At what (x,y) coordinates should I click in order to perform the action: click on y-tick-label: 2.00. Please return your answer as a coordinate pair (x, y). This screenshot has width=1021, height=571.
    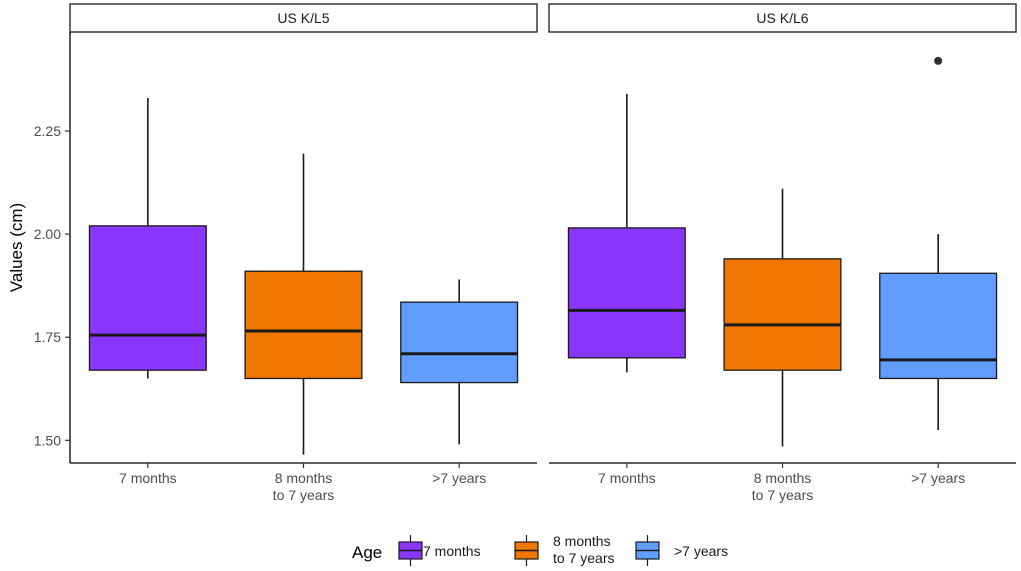
    Looking at the image, I should click on (47, 234).